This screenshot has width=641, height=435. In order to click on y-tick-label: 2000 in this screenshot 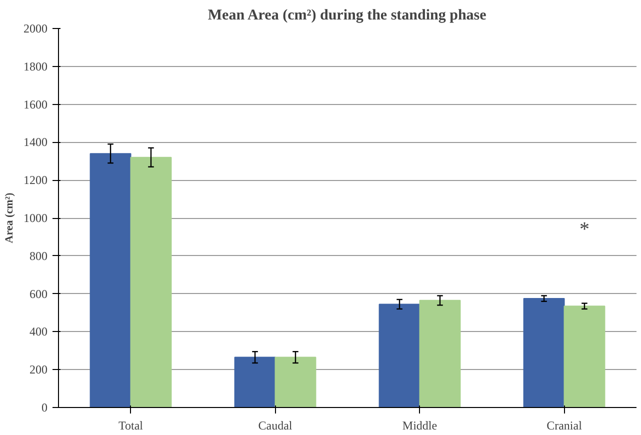, I will do `click(36, 29)`.